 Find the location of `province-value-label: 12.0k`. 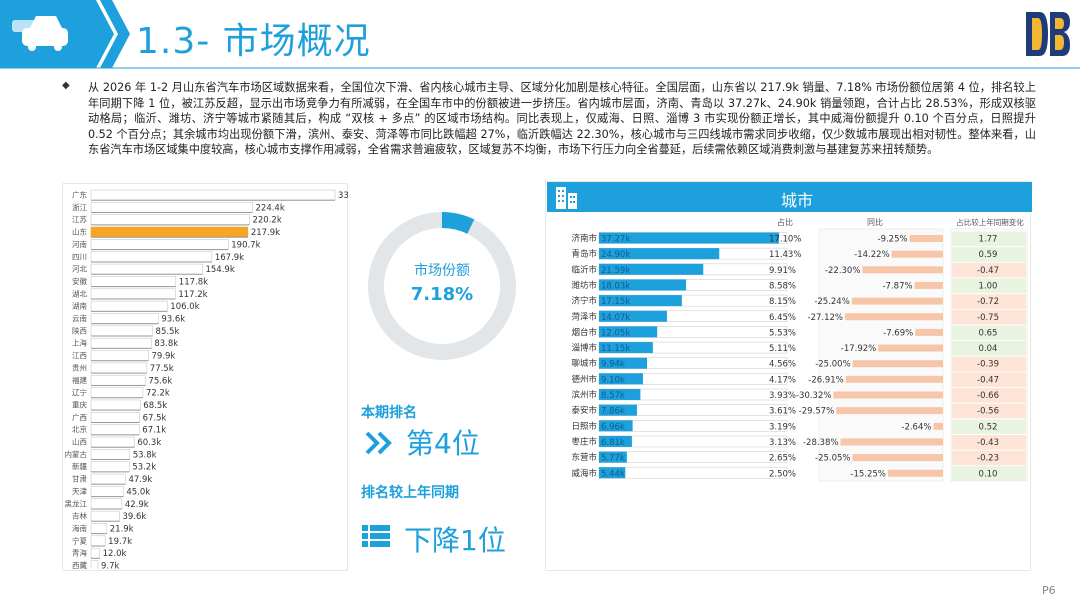

province-value-label: 12.0k is located at coordinates (115, 554).